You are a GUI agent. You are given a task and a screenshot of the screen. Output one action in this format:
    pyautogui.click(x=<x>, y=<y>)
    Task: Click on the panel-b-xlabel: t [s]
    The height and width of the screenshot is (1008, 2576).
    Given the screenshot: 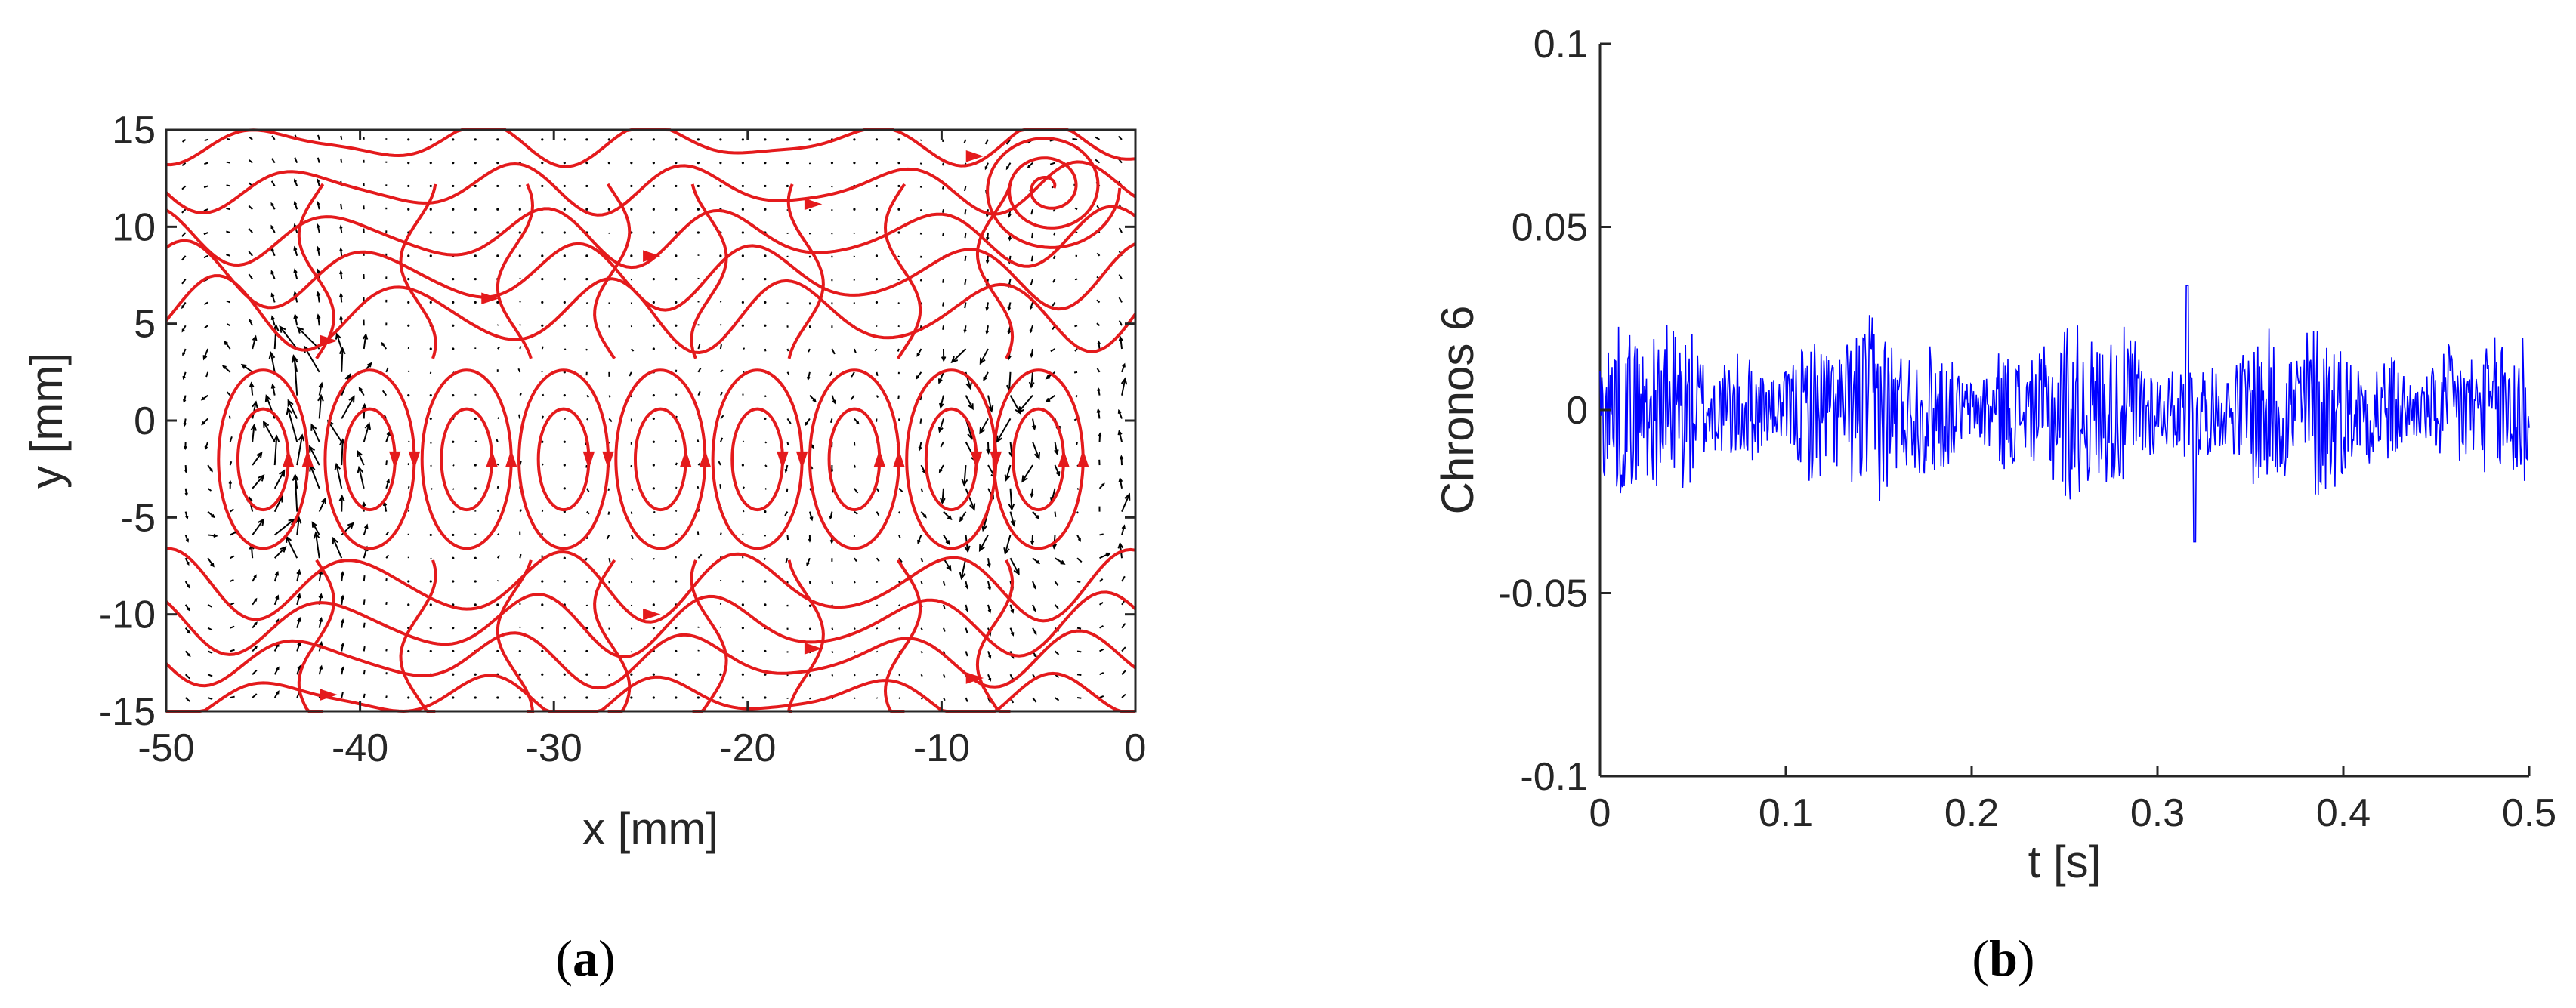 What is the action you would take?
    pyautogui.click(x=2065, y=862)
    